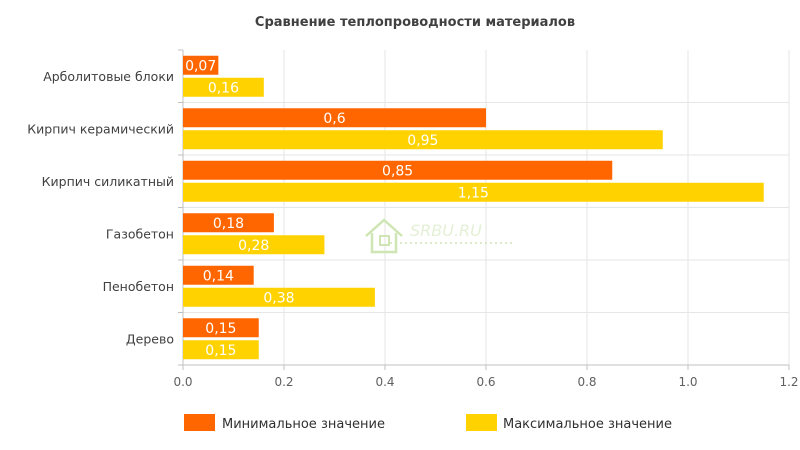 The image size is (800, 450). I want to click on x-tick-label: 0.2, so click(283, 382).